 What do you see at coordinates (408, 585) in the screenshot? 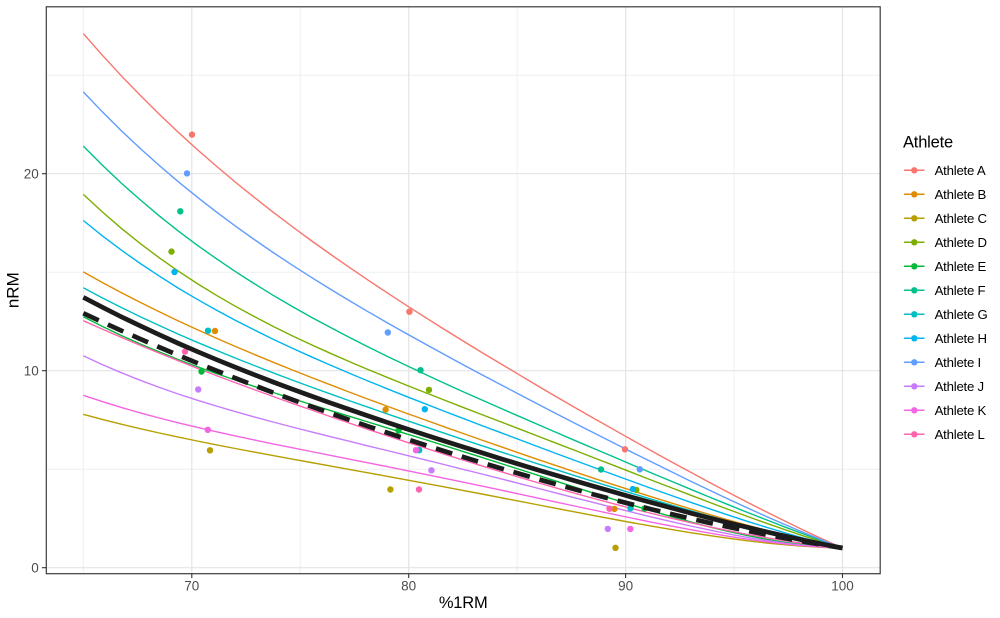
I see `svg-text: 80` at bounding box center [408, 585].